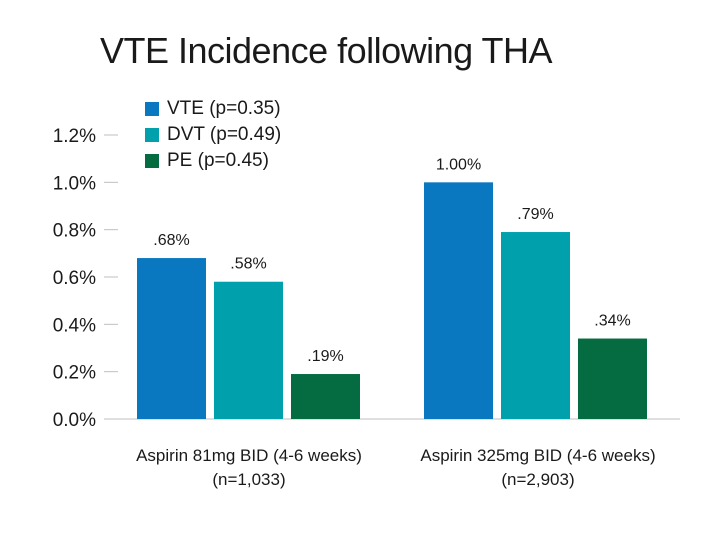 The height and width of the screenshot is (540, 722). What do you see at coordinates (249, 455) in the screenshot?
I see `x-tick-label: Aspirin 81mg BID (4-6 weeks)` at bounding box center [249, 455].